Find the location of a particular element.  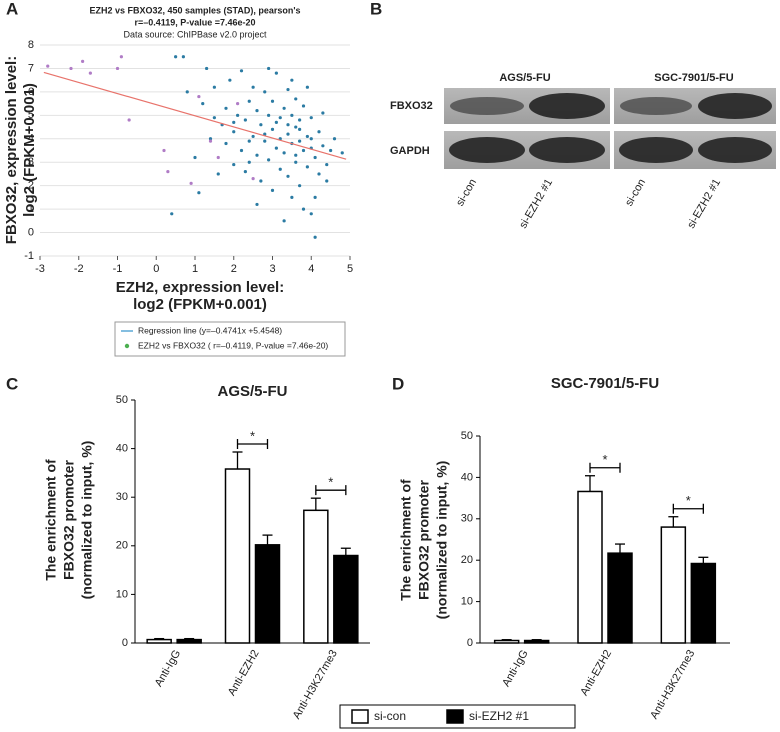

legend-marker is located at coordinates (127, 346).